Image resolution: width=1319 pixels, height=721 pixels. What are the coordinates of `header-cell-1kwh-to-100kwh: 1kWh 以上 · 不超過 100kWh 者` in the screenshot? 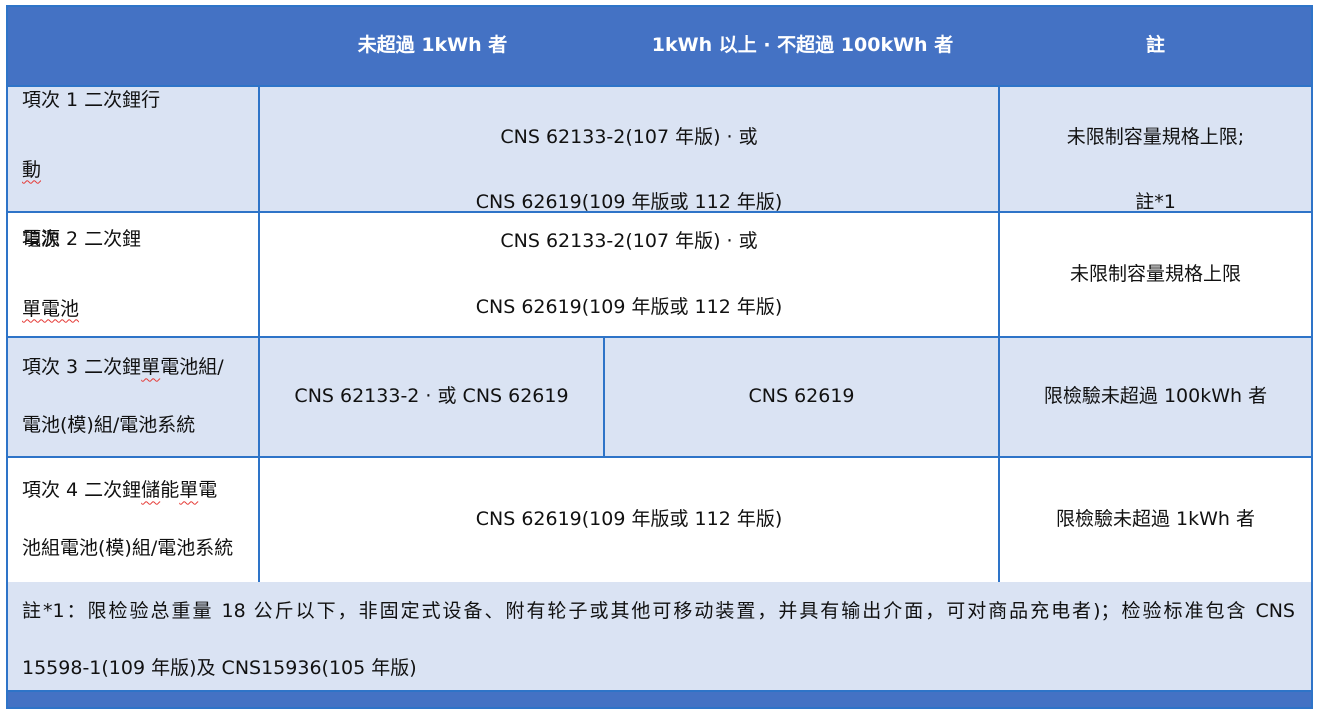 It's located at (802, 45).